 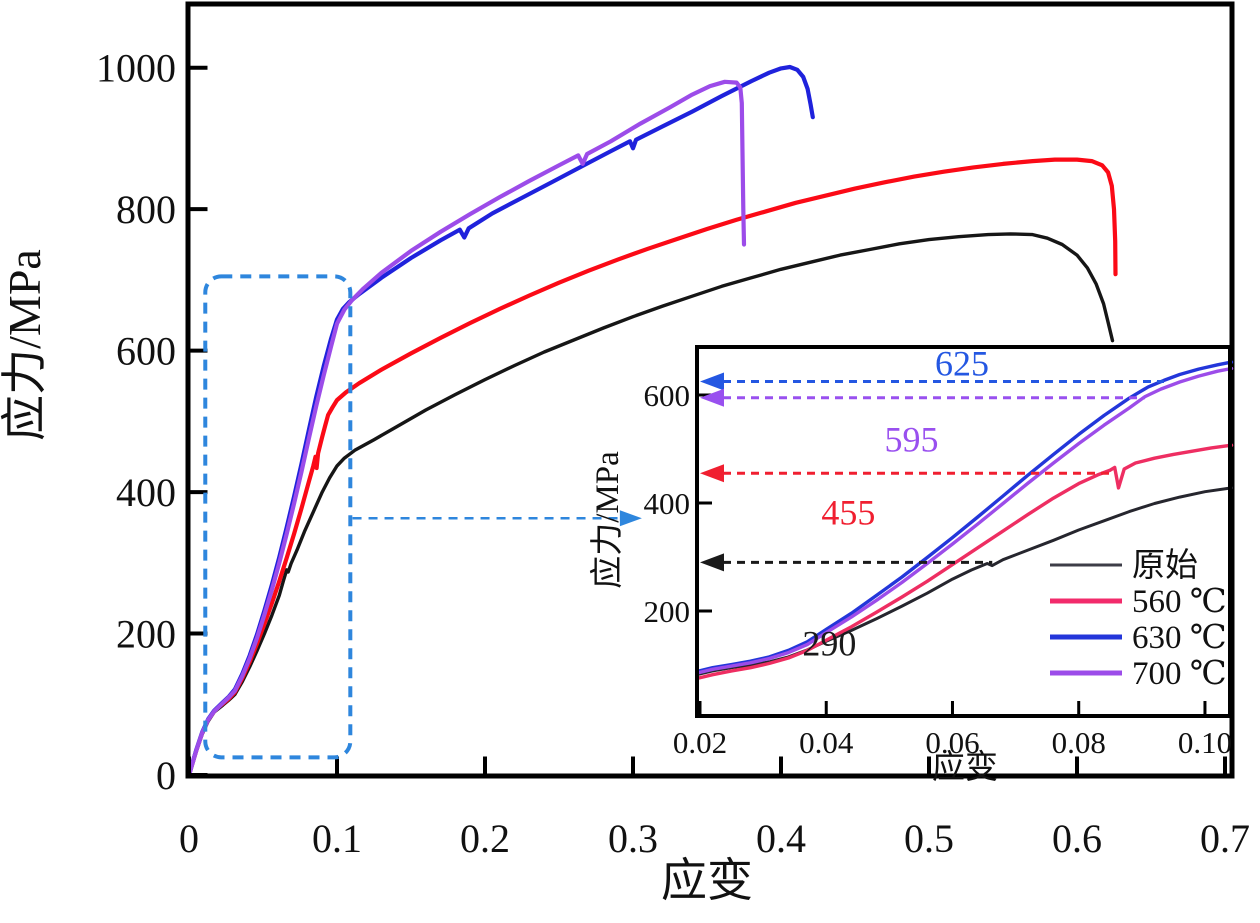 I want to click on x-tick-label: 0.10, so click(x=1205, y=742).